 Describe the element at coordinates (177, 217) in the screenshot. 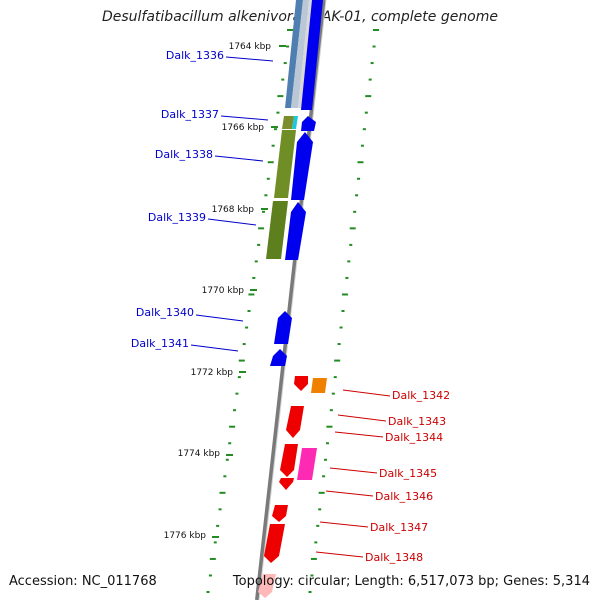

I see `label-dalk-1339: Dalk_1339` at that location.